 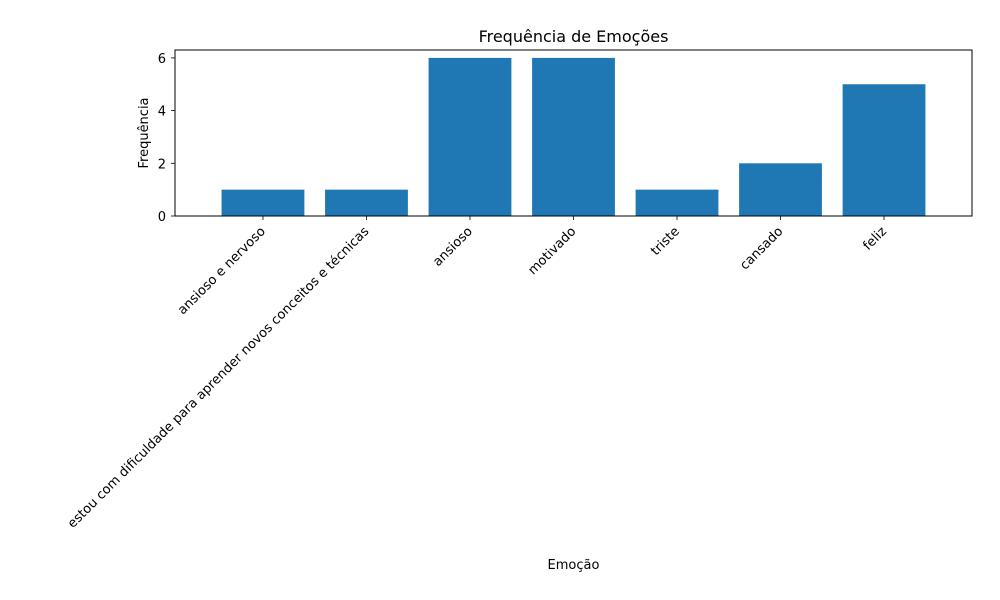 What do you see at coordinates (761, 248) in the screenshot?
I see `x-tick-label: cansado` at bounding box center [761, 248].